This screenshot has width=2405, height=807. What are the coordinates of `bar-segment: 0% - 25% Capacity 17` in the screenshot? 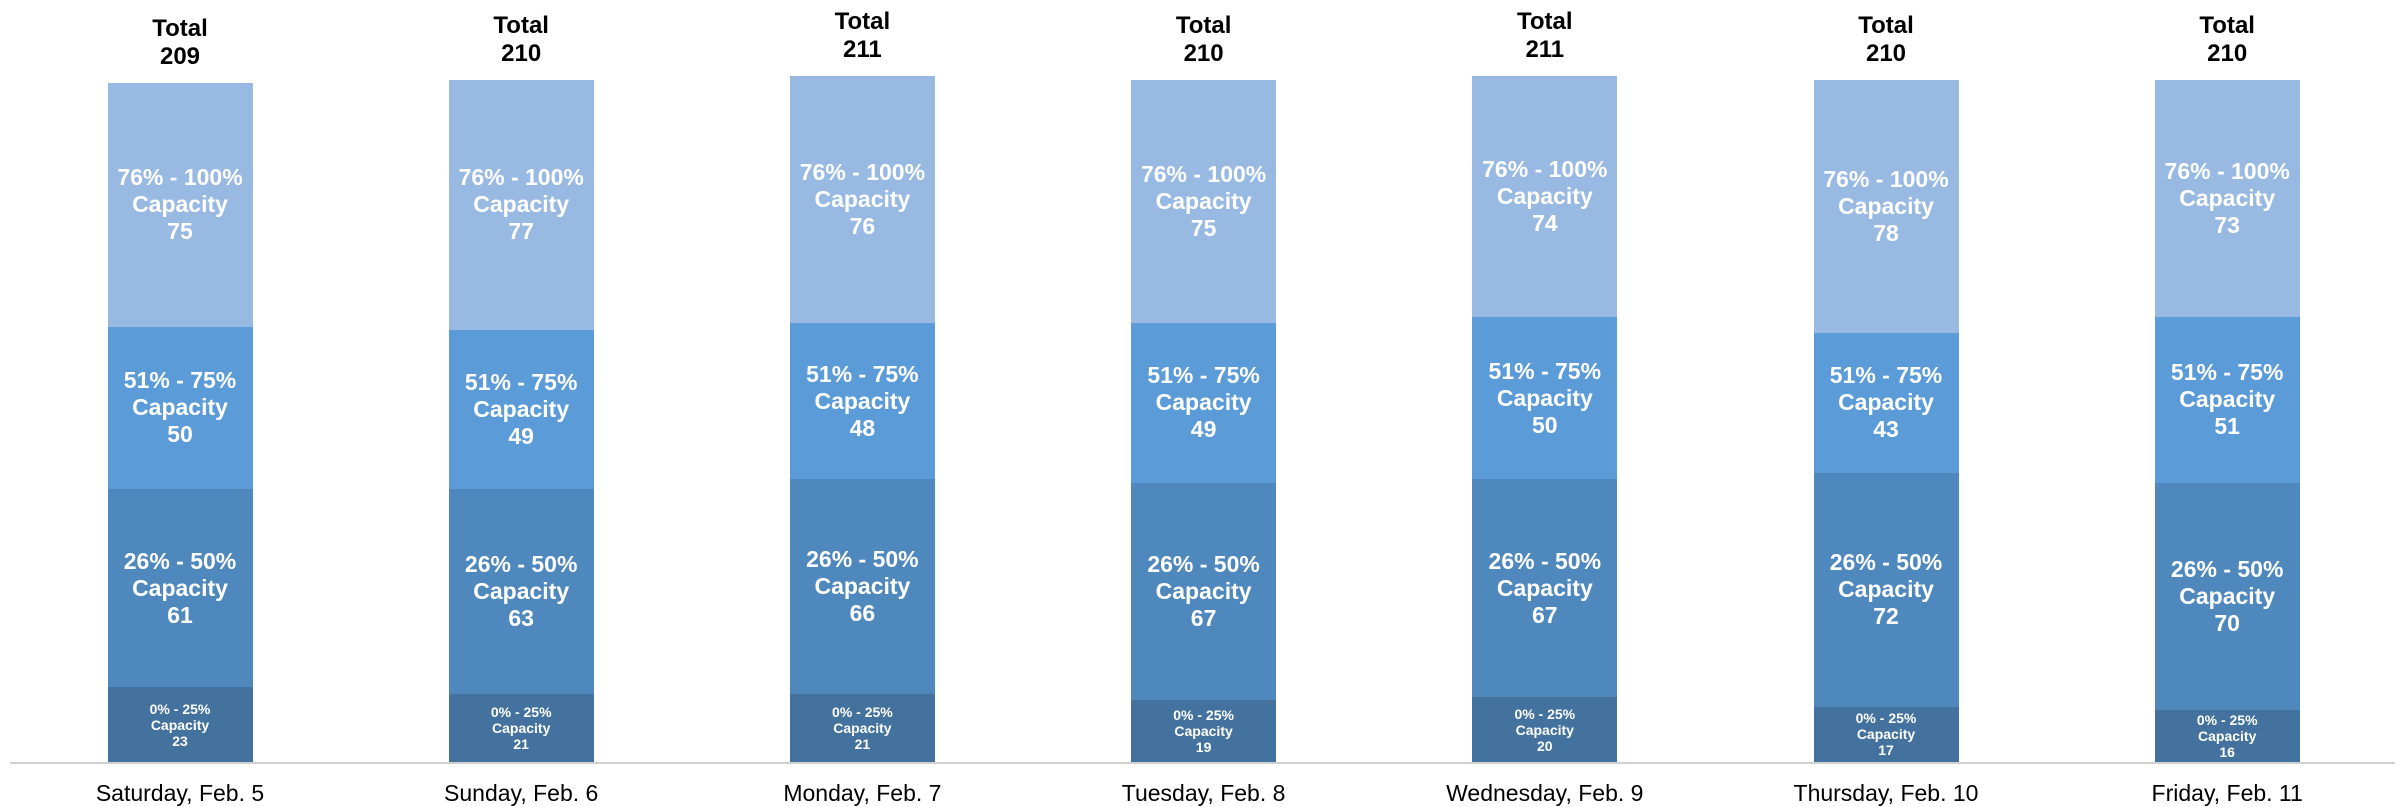 It's located at (1886, 734).